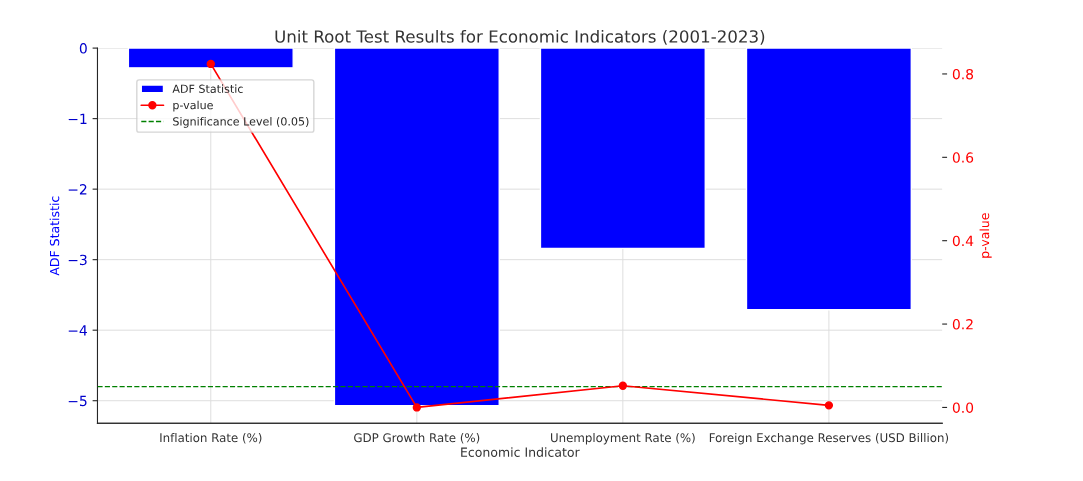 This screenshot has height=481, width=1083. I want to click on y2-tick-label: 0.6, so click(963, 157).